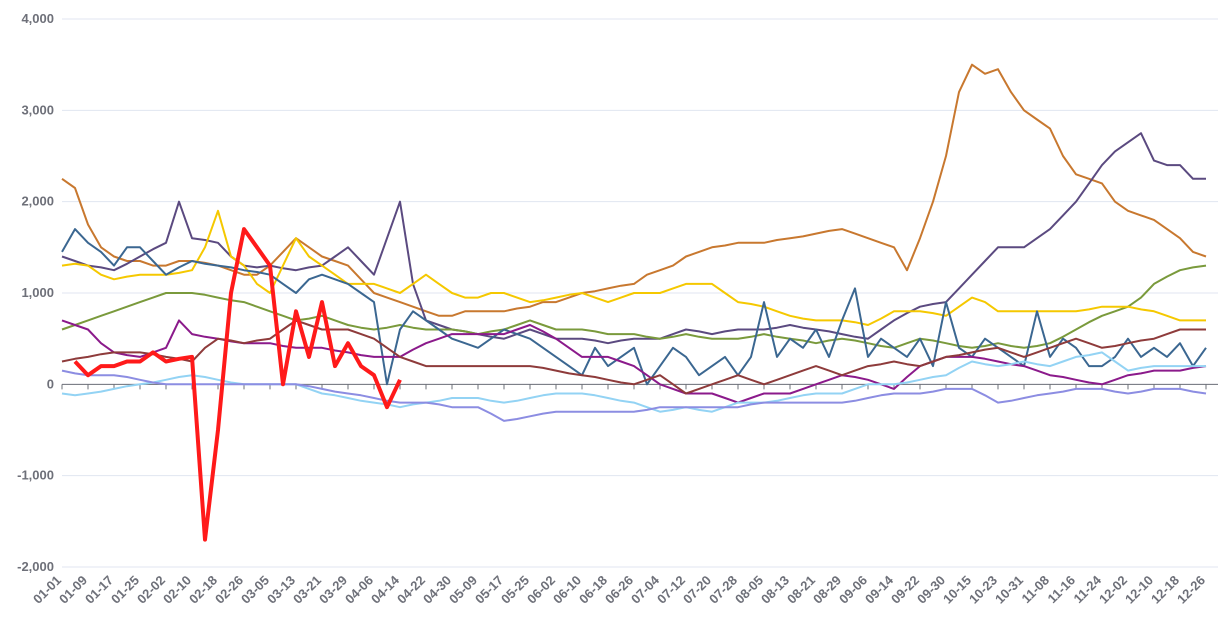  I want to click on x-tick-label: 02-26, so click(229, 590).